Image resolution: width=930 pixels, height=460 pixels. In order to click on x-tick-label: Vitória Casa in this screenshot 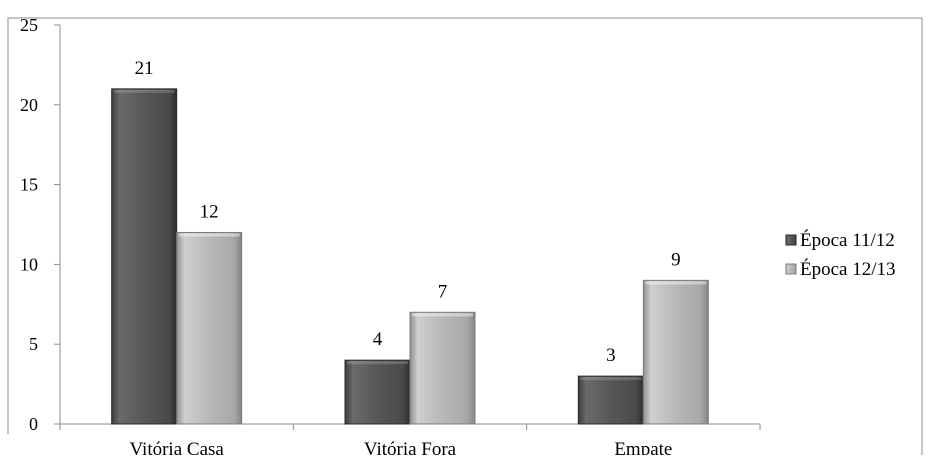, I will do `click(176, 447)`.